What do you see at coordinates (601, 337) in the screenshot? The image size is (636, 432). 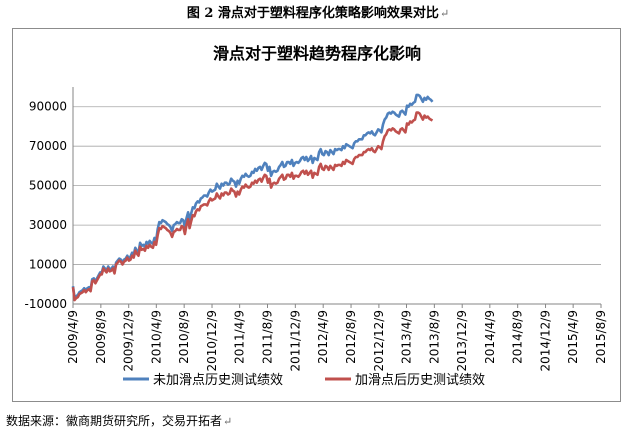 I see `x-tick-label: 2015/8/9` at bounding box center [601, 337].